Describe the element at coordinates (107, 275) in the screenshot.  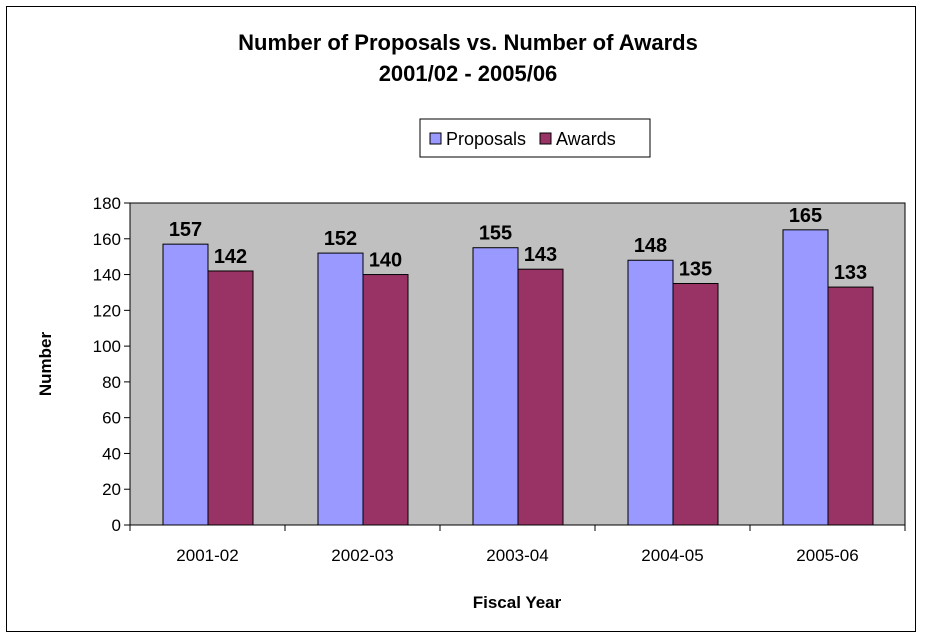
I see `y-tick-label: 140` at that location.